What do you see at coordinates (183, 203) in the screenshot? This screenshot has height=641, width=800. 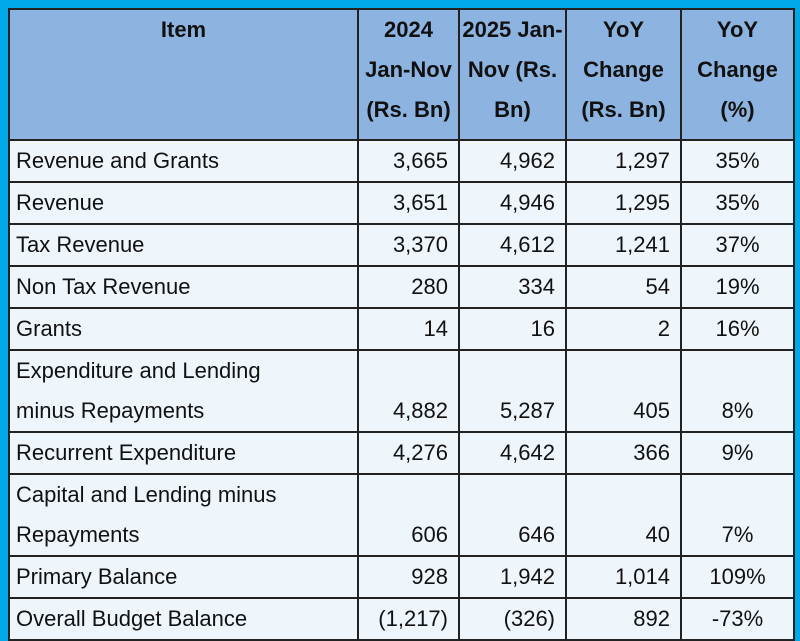 I see `item-cell: Revenue` at bounding box center [183, 203].